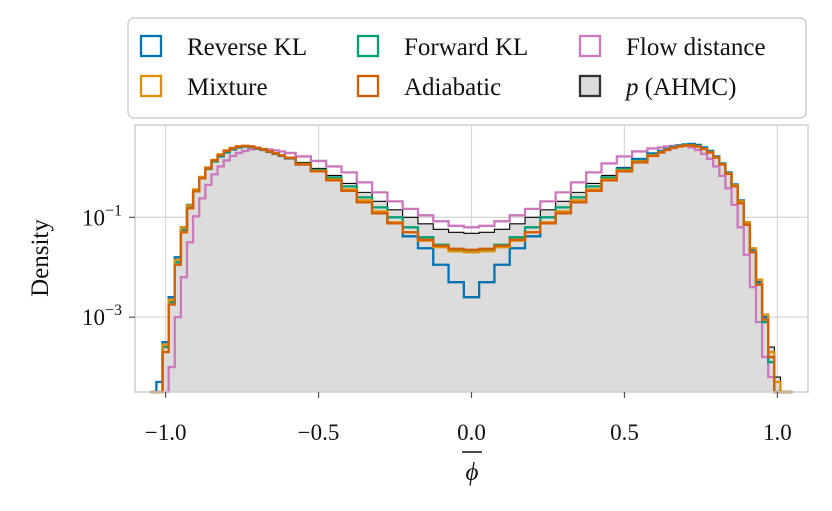 Image resolution: width=832 pixels, height=511 pixels. I want to click on legend-label-p-ahmc: p (AHMC), so click(680, 87).